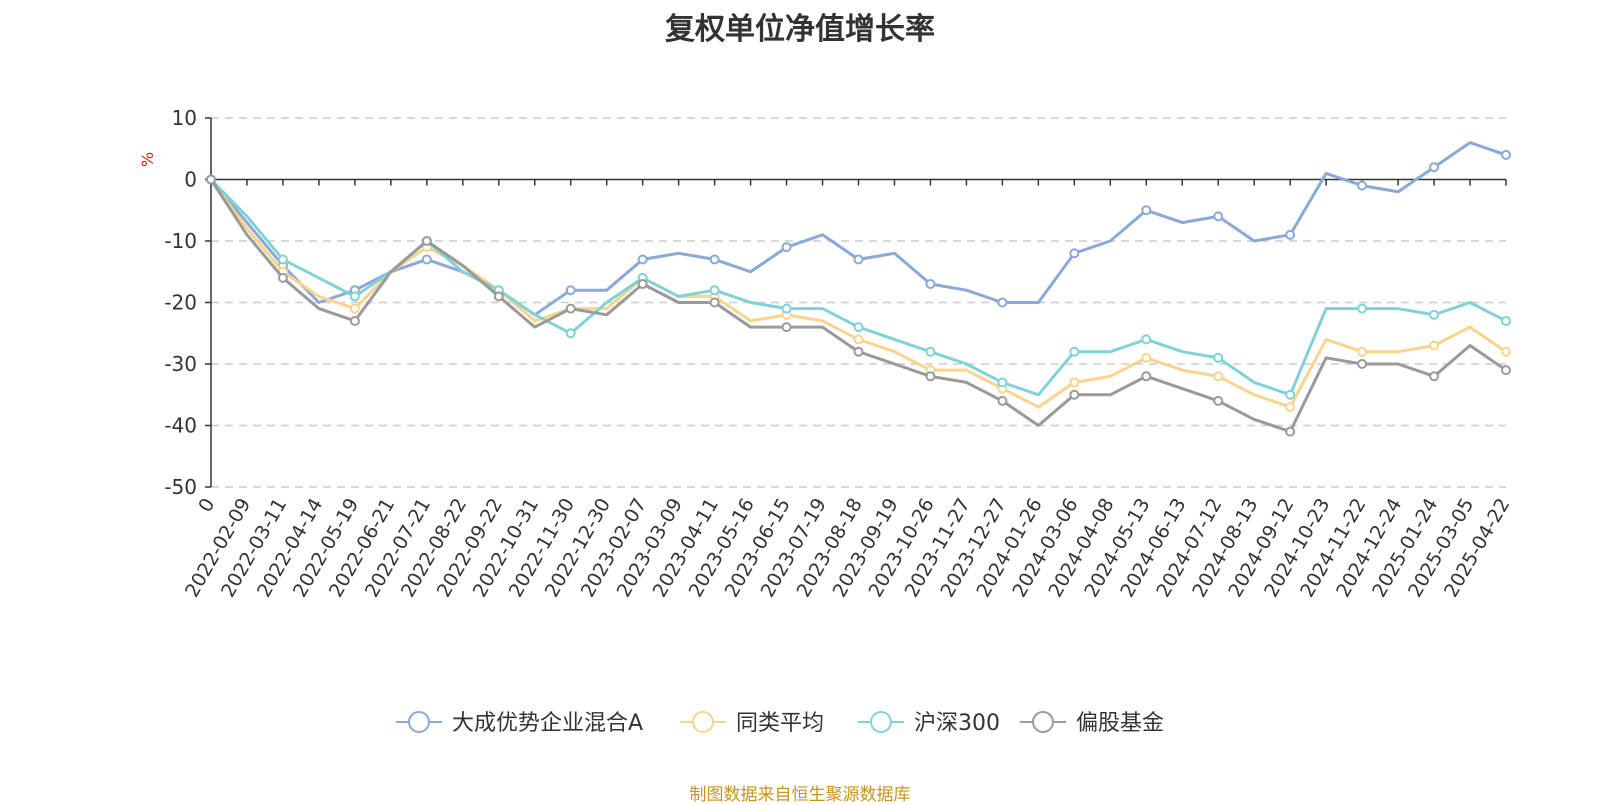  I want to click on data-source-note: 制图数据来自恒生聚源数据库, so click(800, 795).